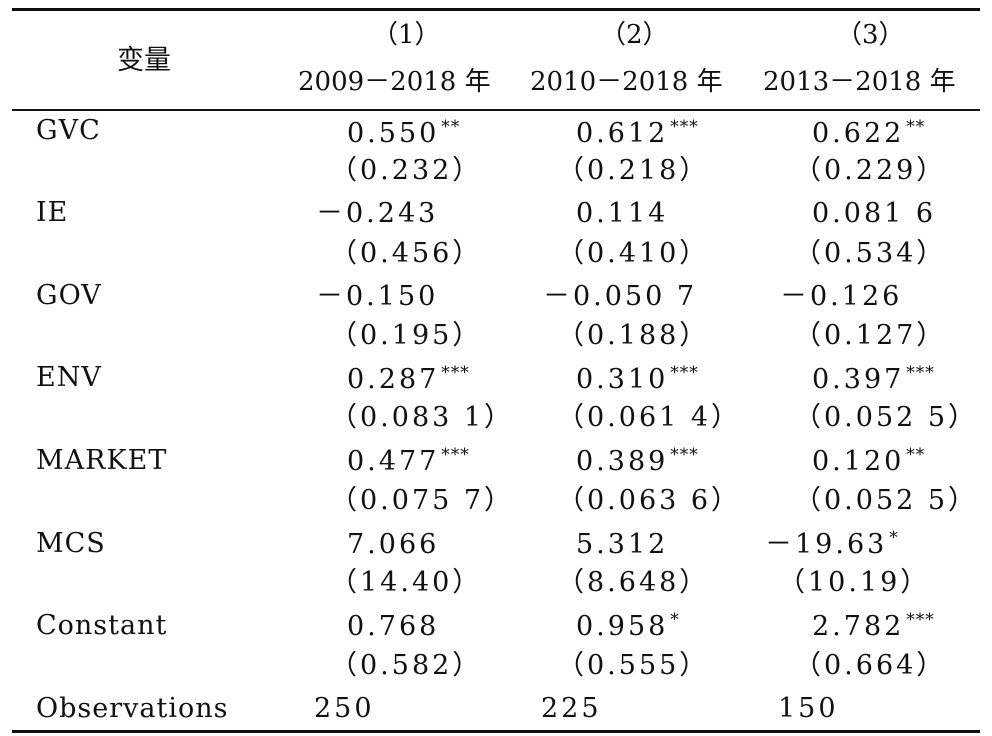  Describe the element at coordinates (633, 170) in the screenshot. I see `se-gvc-2: （0.218）` at that location.